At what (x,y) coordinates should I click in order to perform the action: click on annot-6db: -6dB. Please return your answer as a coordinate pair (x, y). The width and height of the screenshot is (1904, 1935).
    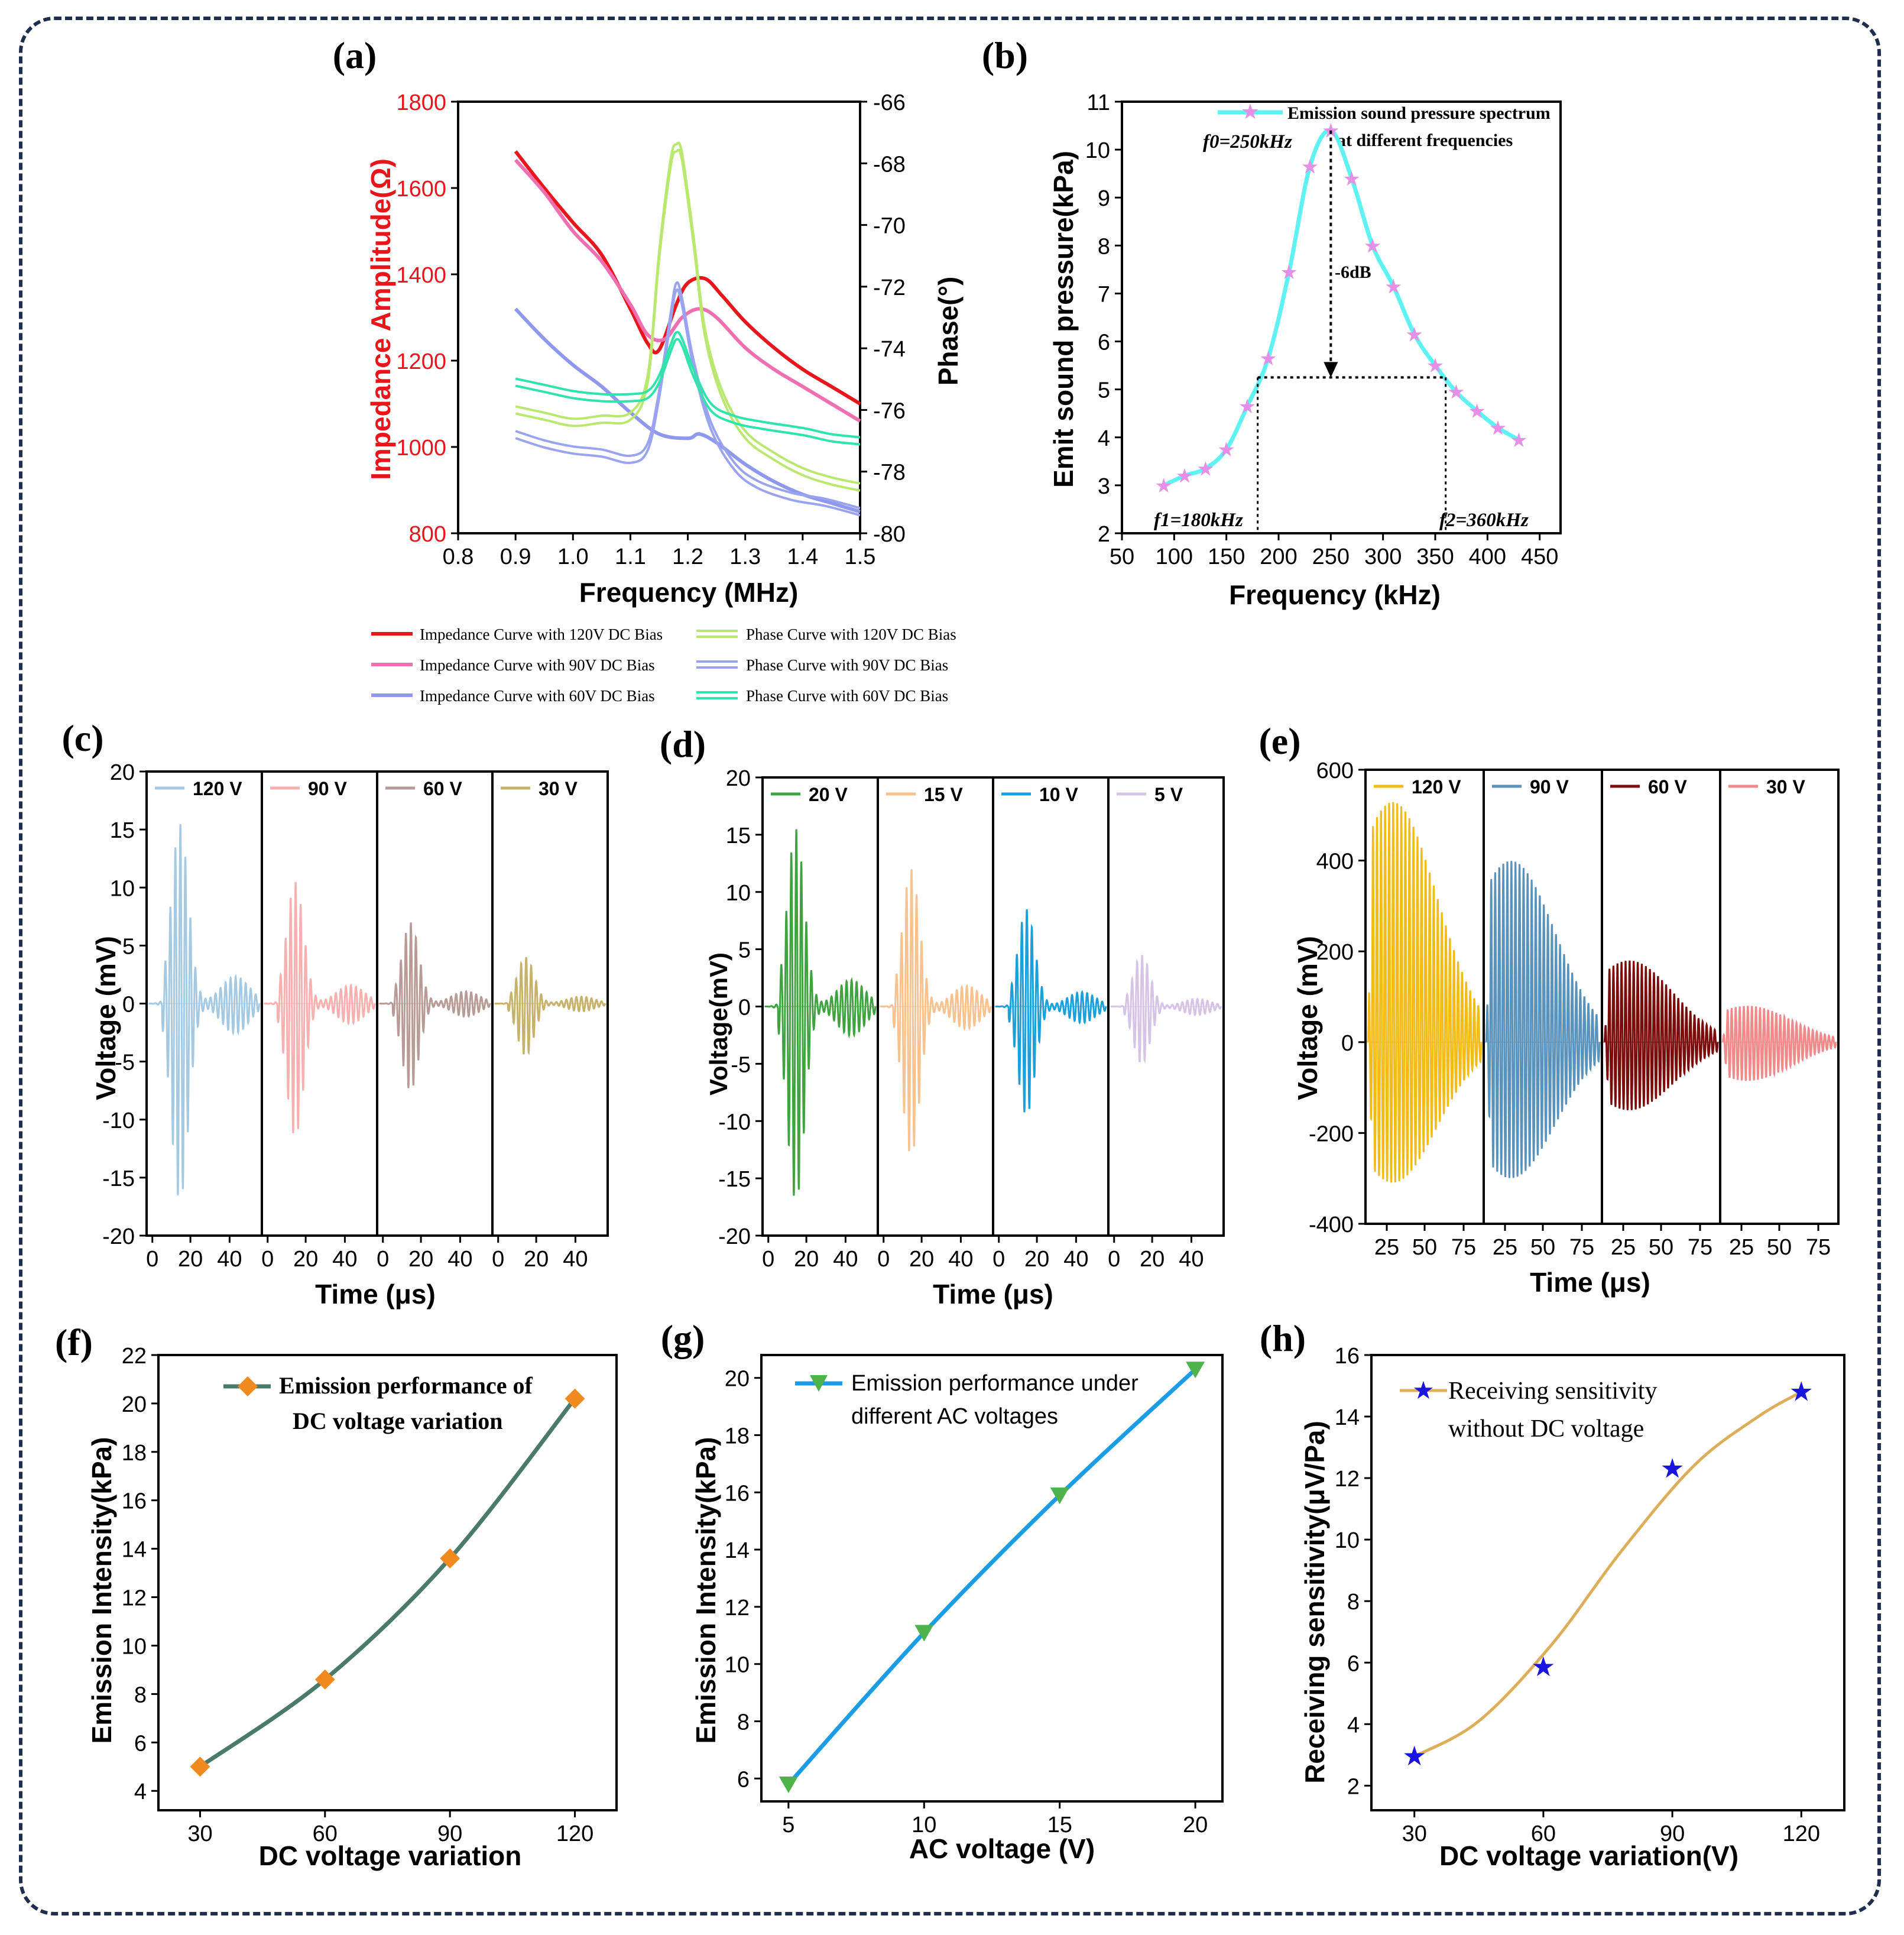
    Looking at the image, I should click on (1353, 272).